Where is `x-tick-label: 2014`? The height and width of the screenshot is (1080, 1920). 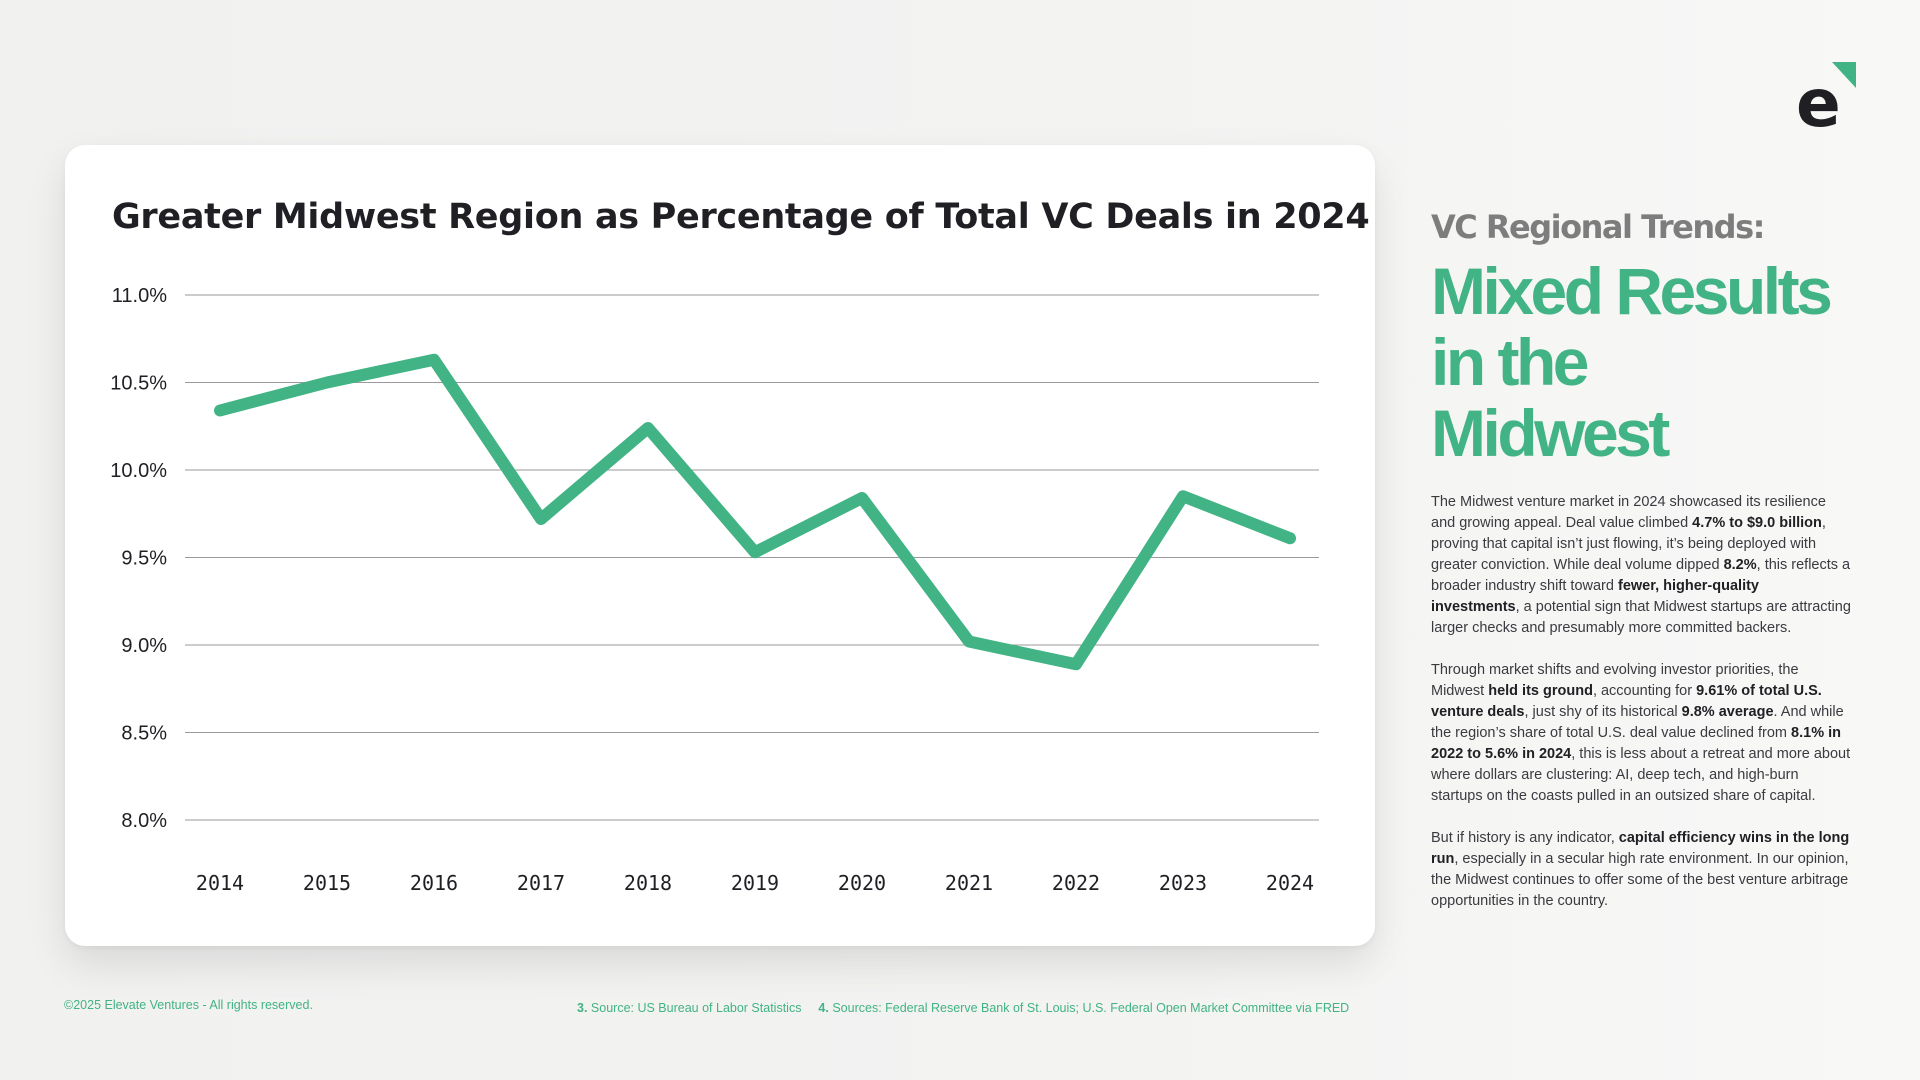 x-tick-label: 2014 is located at coordinates (220, 883).